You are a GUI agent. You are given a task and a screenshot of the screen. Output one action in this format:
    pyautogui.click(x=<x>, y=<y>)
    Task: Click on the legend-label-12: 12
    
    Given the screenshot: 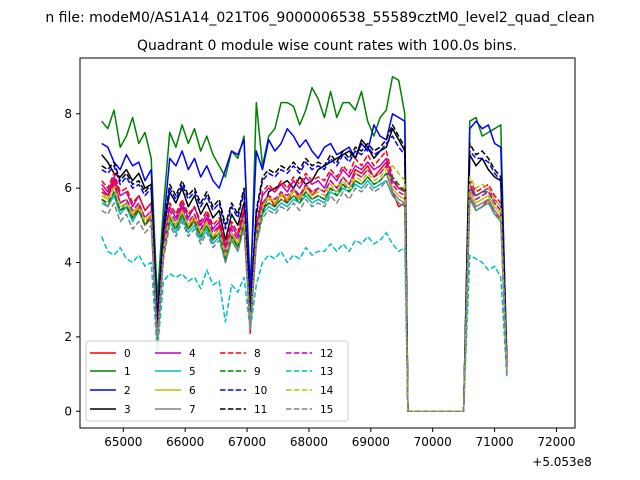 What is the action you would take?
    pyautogui.click(x=326, y=354)
    